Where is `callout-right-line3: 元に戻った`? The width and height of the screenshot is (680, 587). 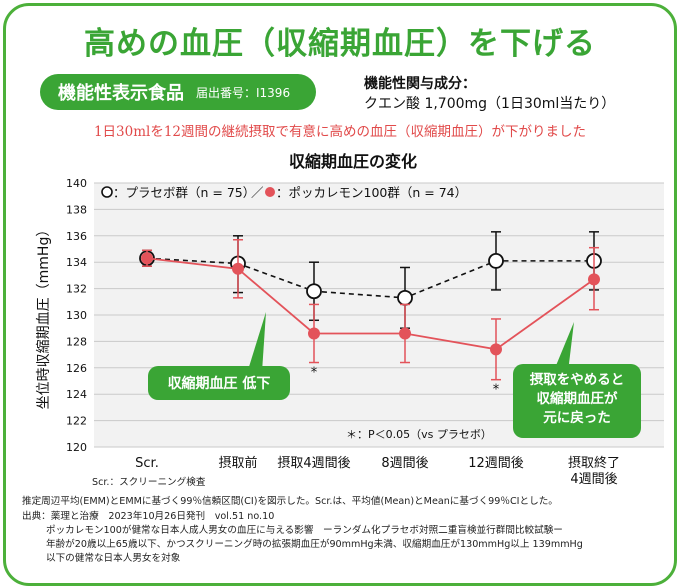 callout-right-line3: 元に戻った is located at coordinates (577, 417).